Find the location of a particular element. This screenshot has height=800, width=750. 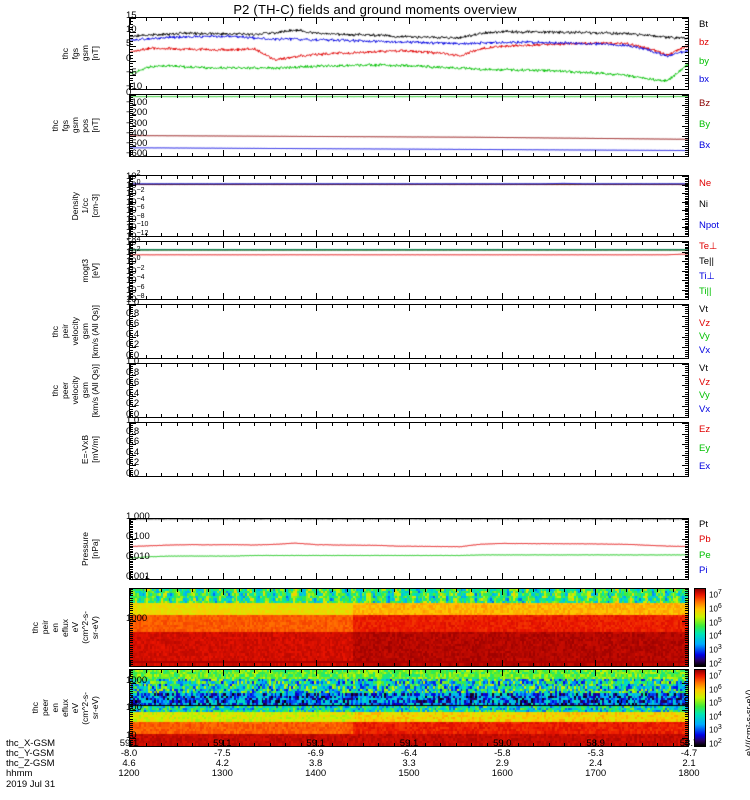

xaxis-tick-value: 1800 is located at coordinates (689, 773).